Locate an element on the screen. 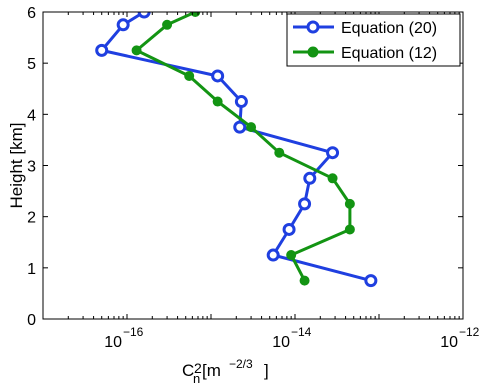 The width and height of the screenshot is (490, 386). x-axis-label-sub: n is located at coordinates (196, 378).